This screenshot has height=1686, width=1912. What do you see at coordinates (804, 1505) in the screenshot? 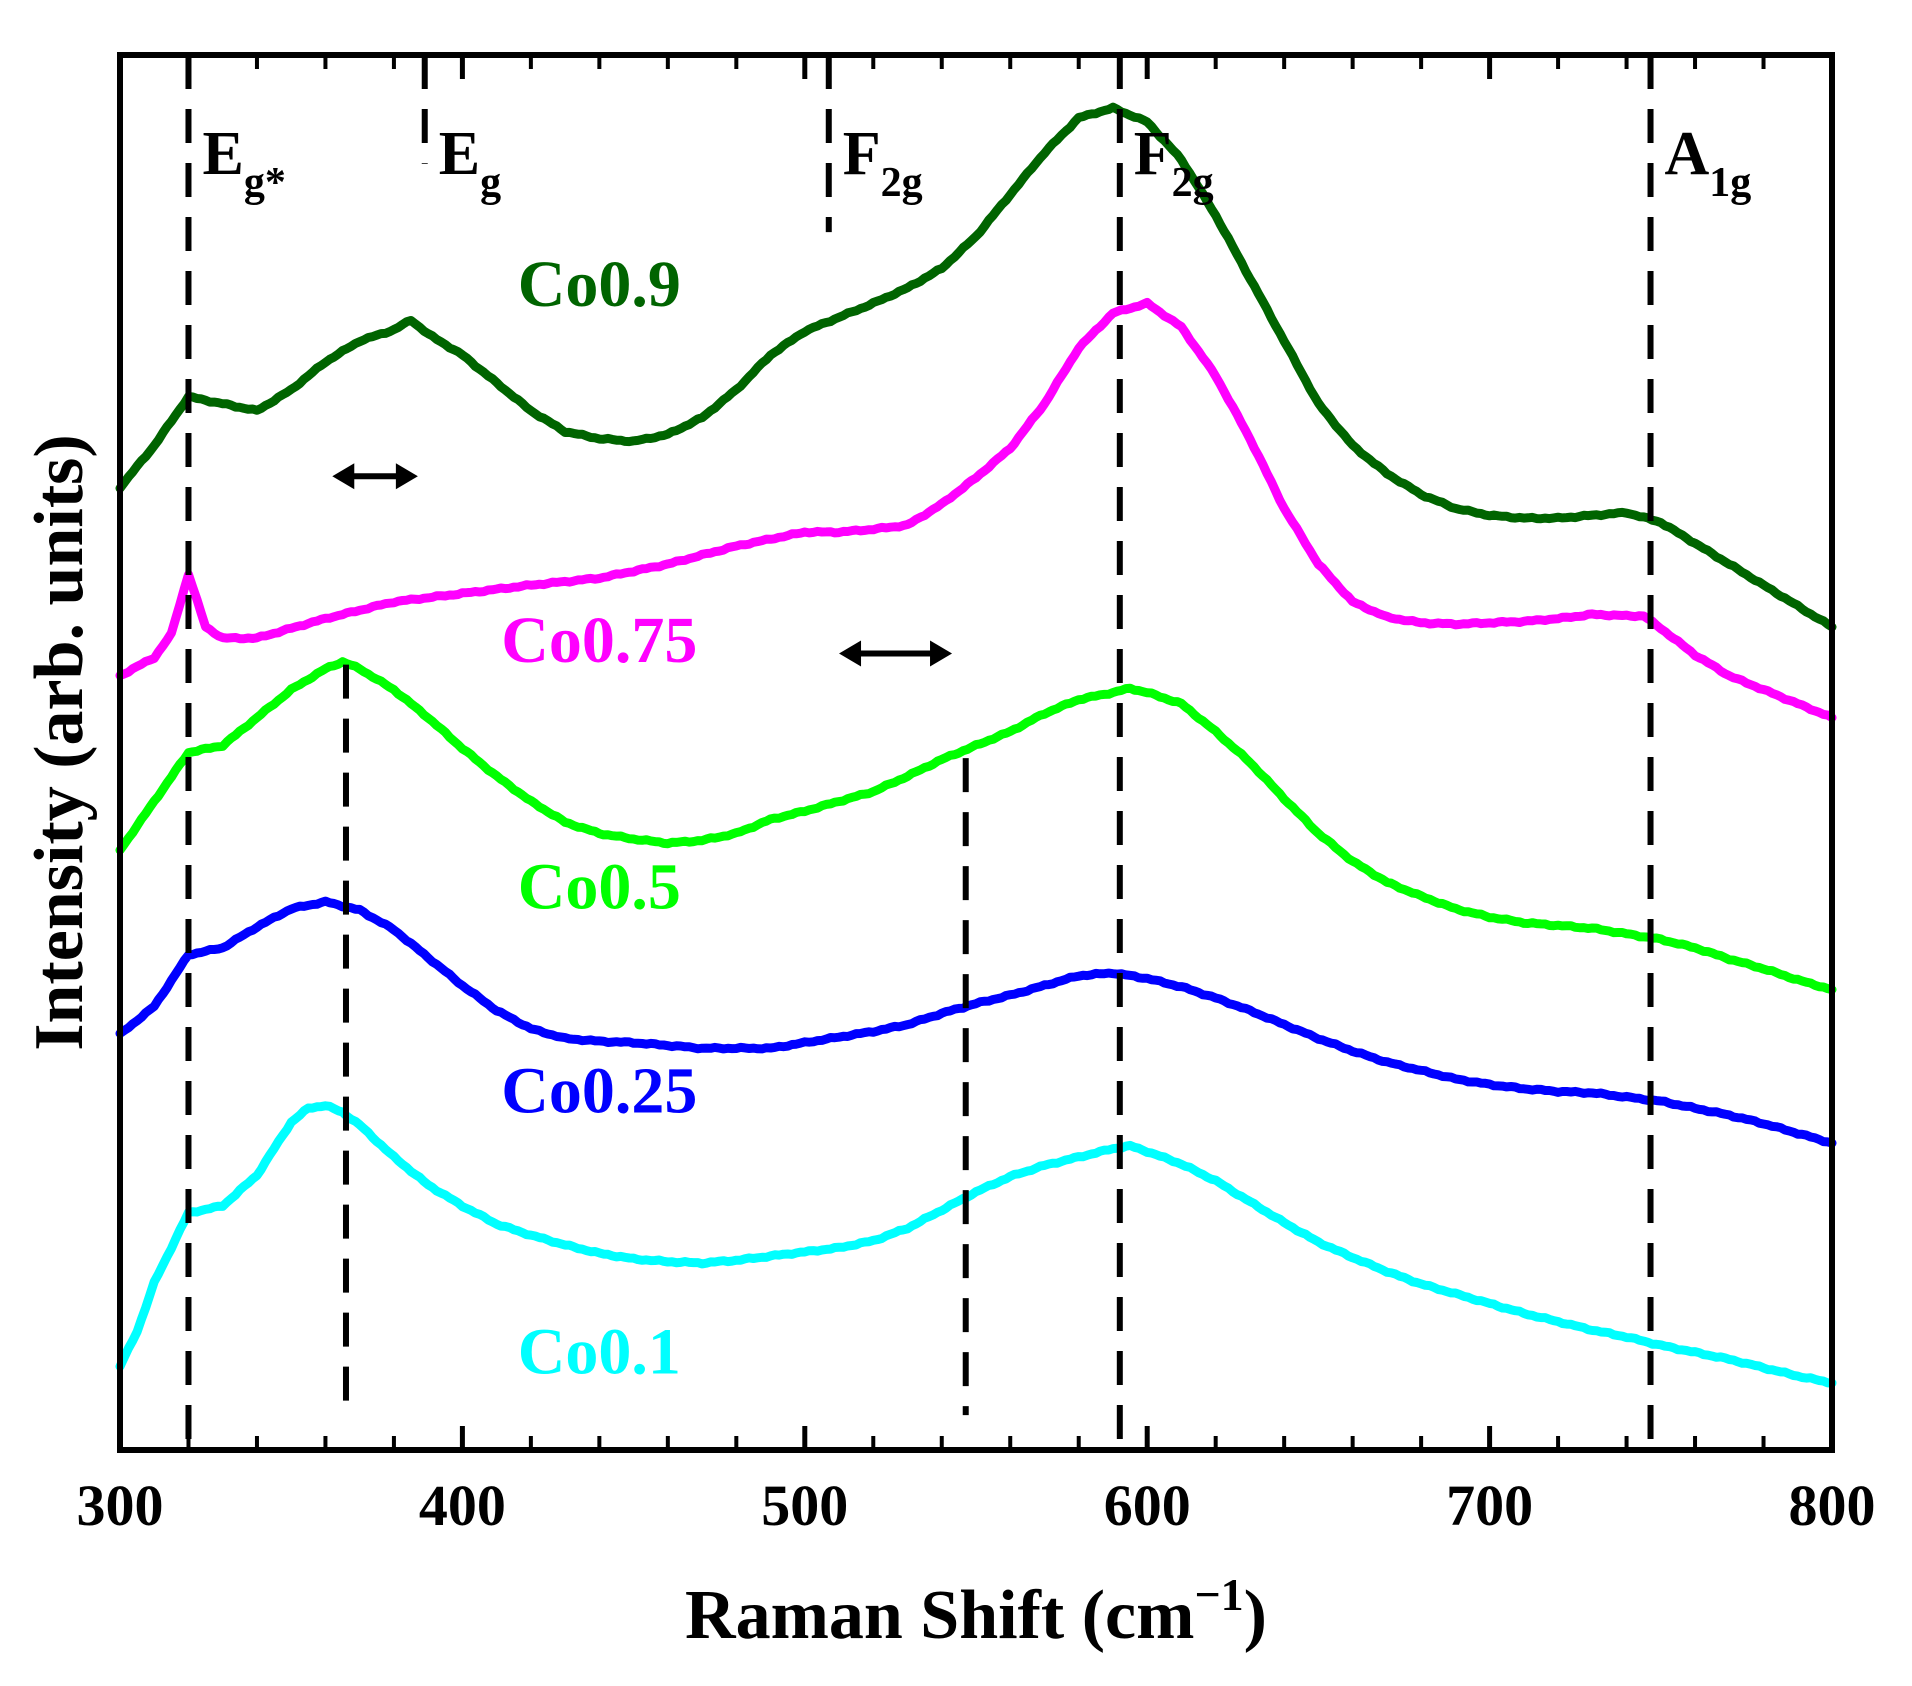
I see `x-tick-label-500: 500` at bounding box center [804, 1505].